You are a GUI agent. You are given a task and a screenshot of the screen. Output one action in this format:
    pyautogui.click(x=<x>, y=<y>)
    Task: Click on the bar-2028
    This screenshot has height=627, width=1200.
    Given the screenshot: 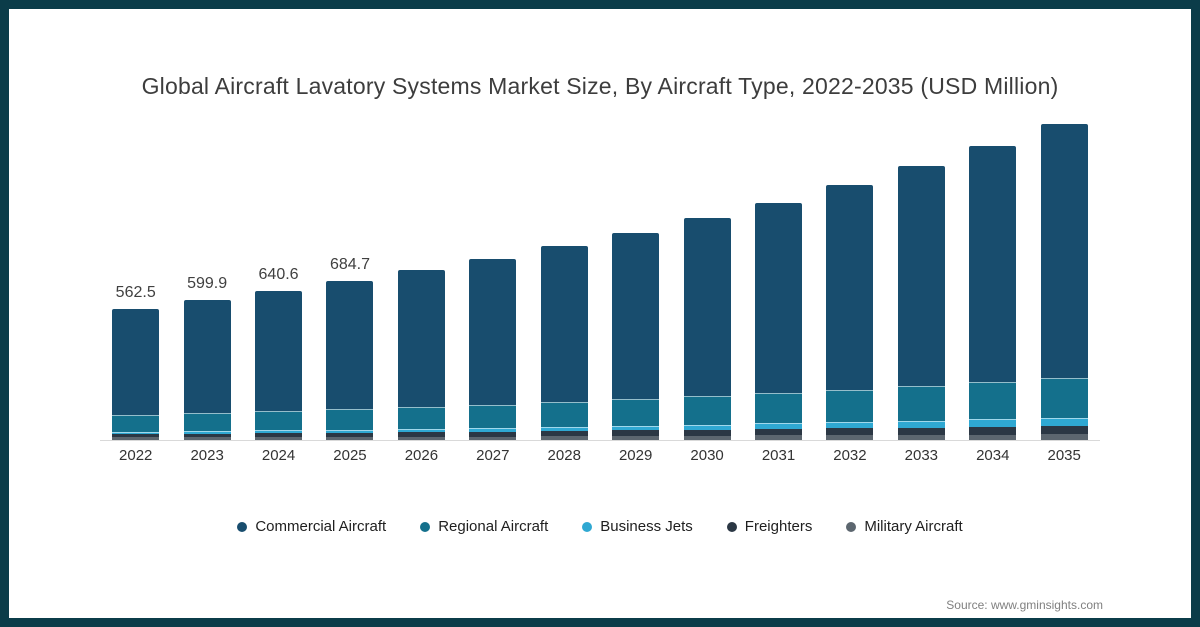 What is the action you would take?
    pyautogui.click(x=564, y=343)
    